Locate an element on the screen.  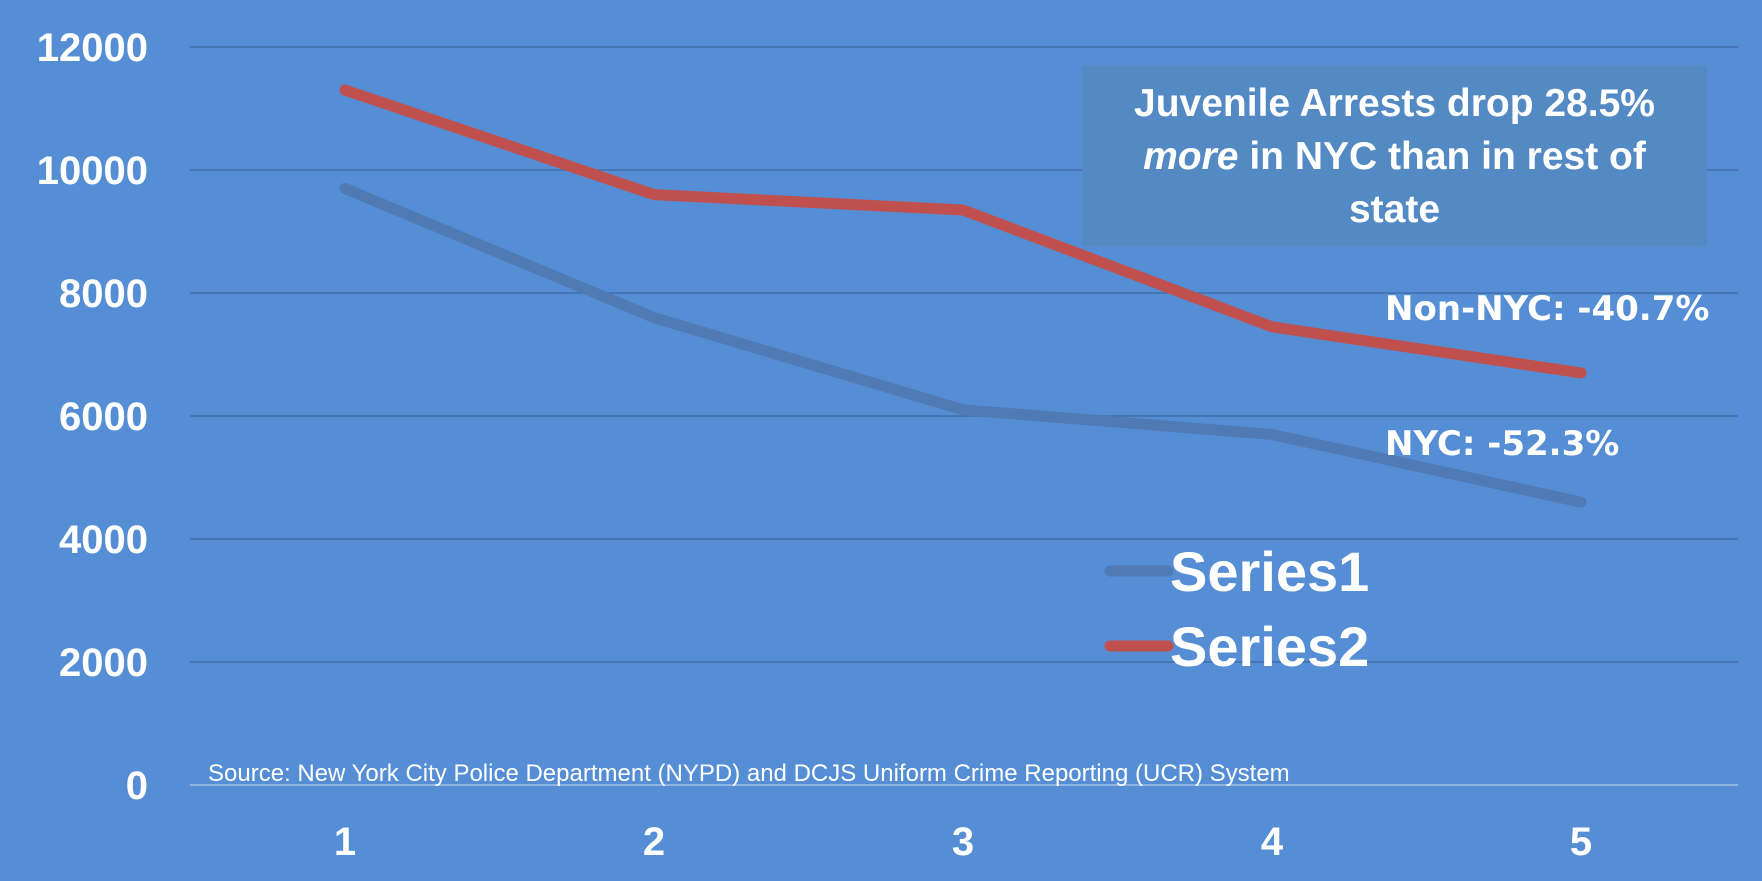
y-axis-ticks: 0 2000 4000 6000 8000 10000 12000 is located at coordinates (92, 417).